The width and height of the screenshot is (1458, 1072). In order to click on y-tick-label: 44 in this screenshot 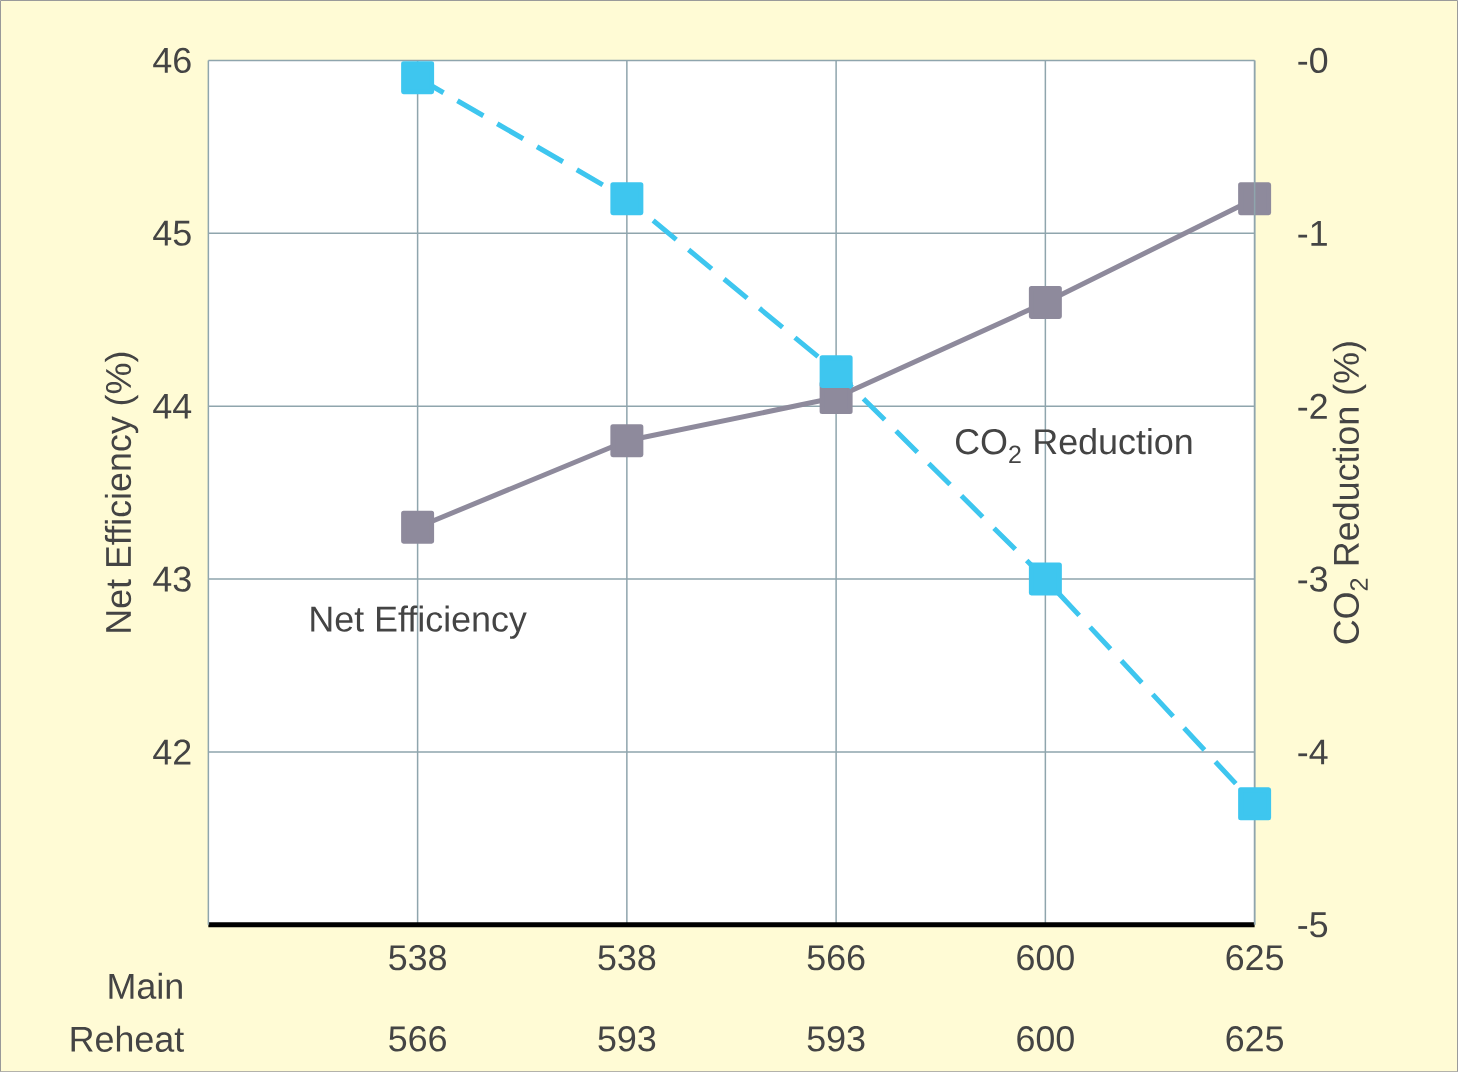, I will do `click(172, 406)`.